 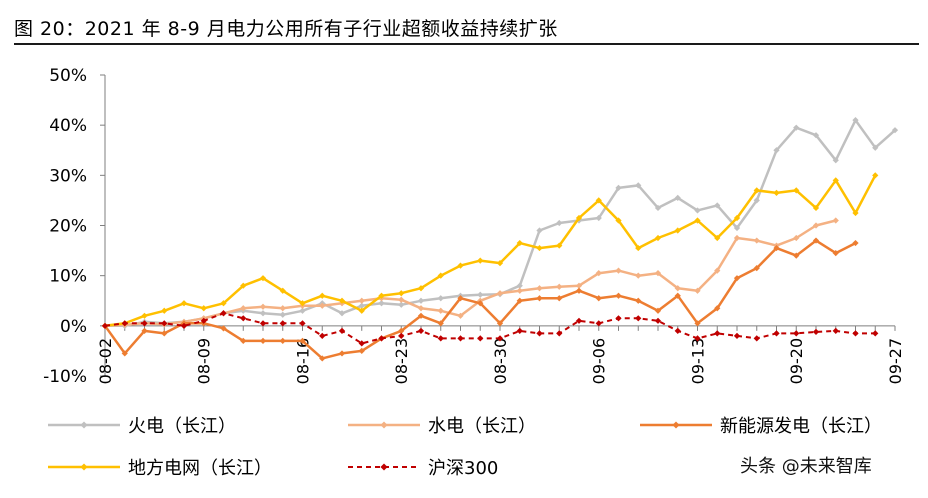 I want to click on legend: 火电（长江） 水电（长江） 新能源发电（长江） 地方电网（长江） 沪深300, so click(x=465, y=447).